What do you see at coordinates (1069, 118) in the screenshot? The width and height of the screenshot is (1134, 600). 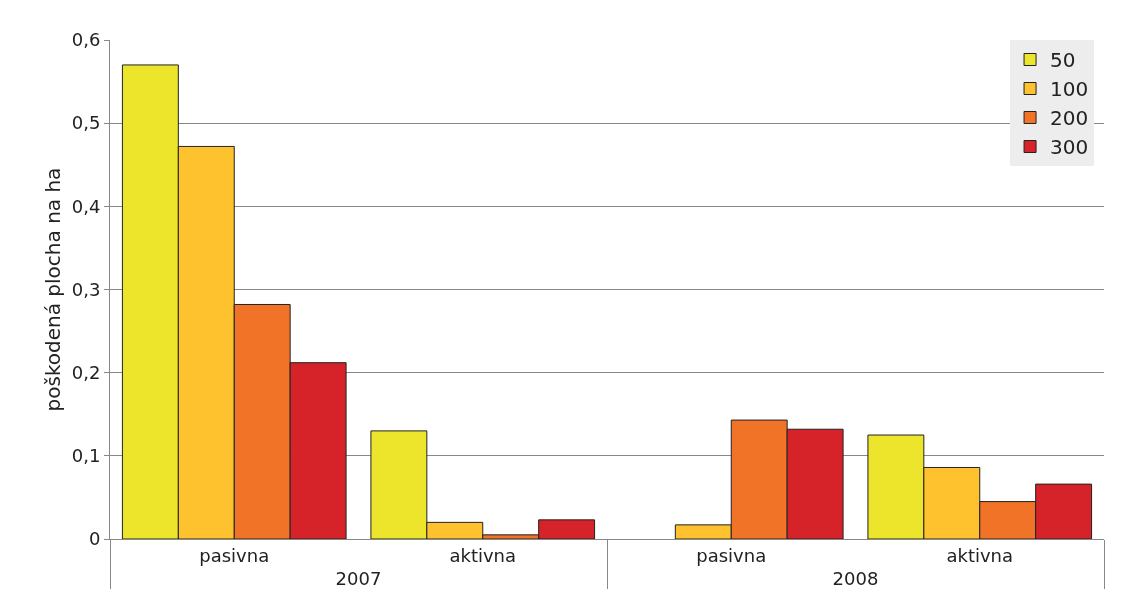 I see `legend-label: 200` at bounding box center [1069, 118].